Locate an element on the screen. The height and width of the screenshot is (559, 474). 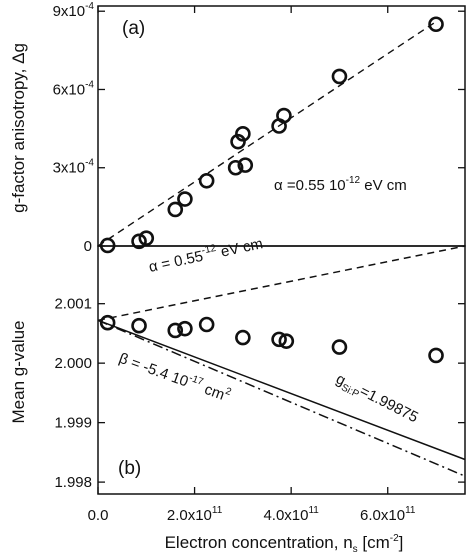
panel-b-gsip-annotation: gSi:P=1.99875 is located at coordinates (376, 399).